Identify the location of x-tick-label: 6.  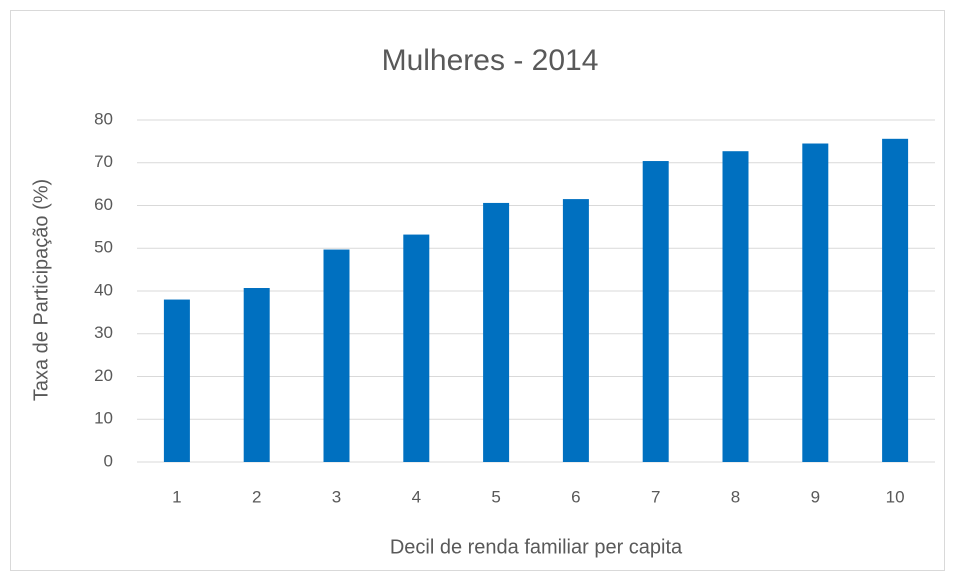
(575, 496).